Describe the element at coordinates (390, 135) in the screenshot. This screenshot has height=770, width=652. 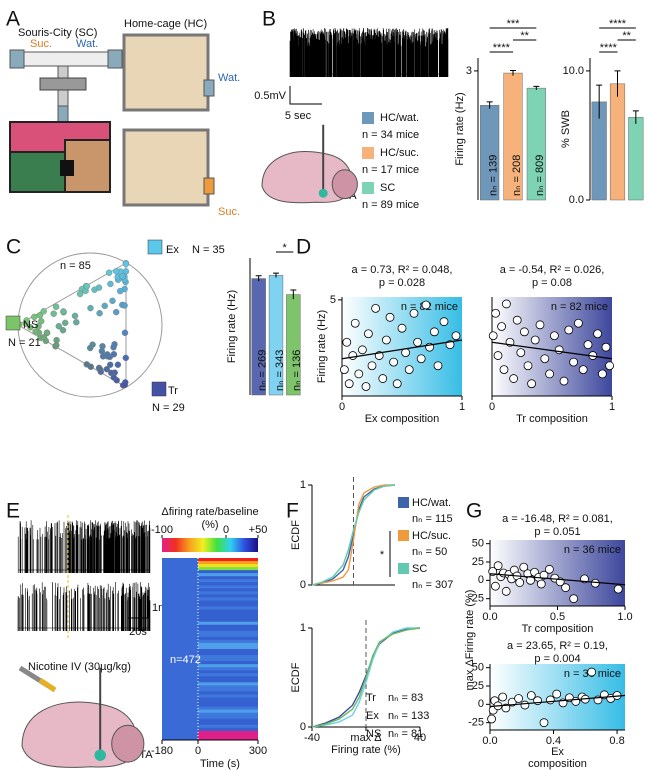
I see `legend-count: n = 34 mice` at that location.